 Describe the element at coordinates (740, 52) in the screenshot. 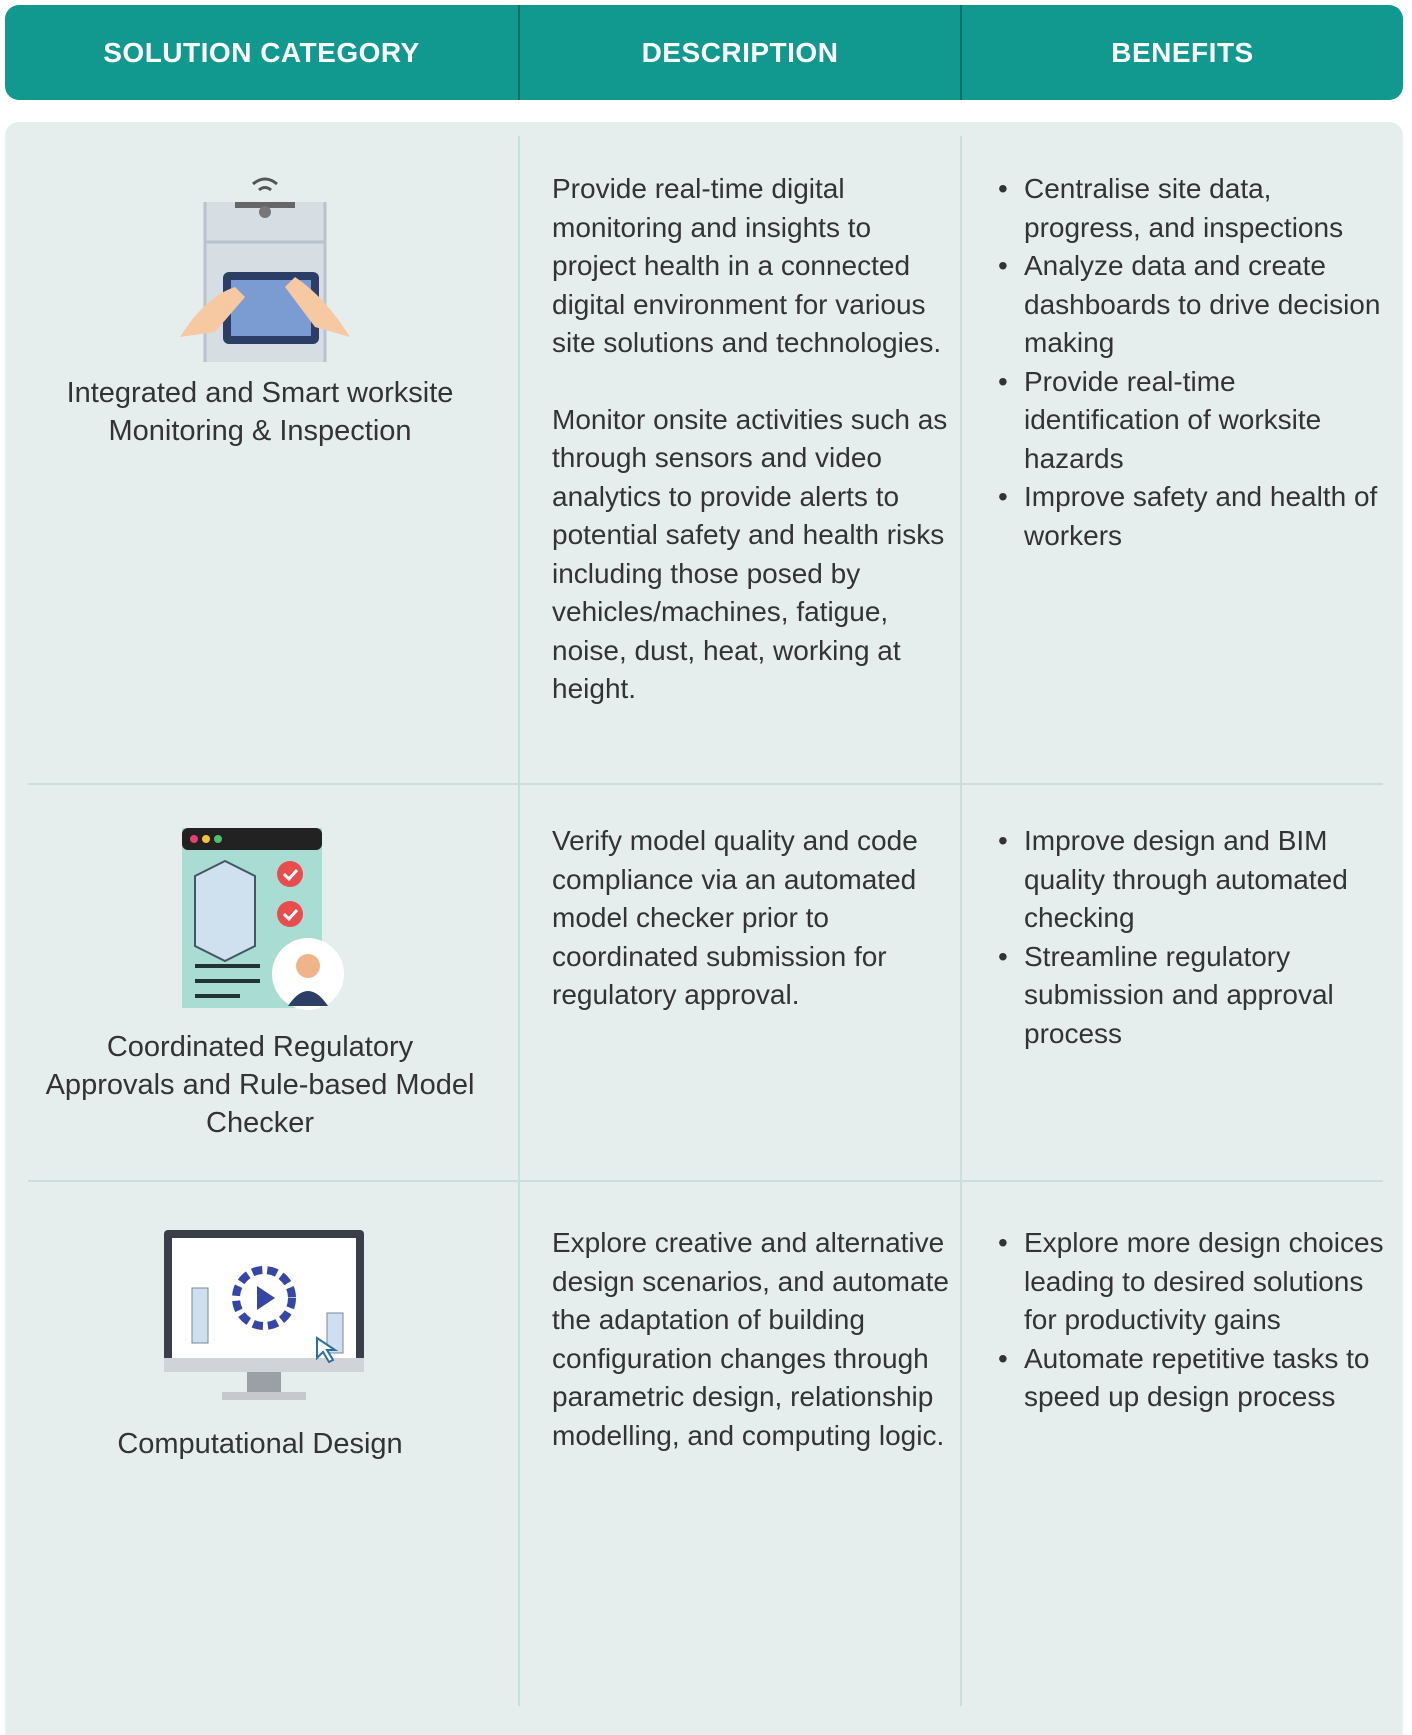

I see `header-cell: DESCRIPTION` at that location.